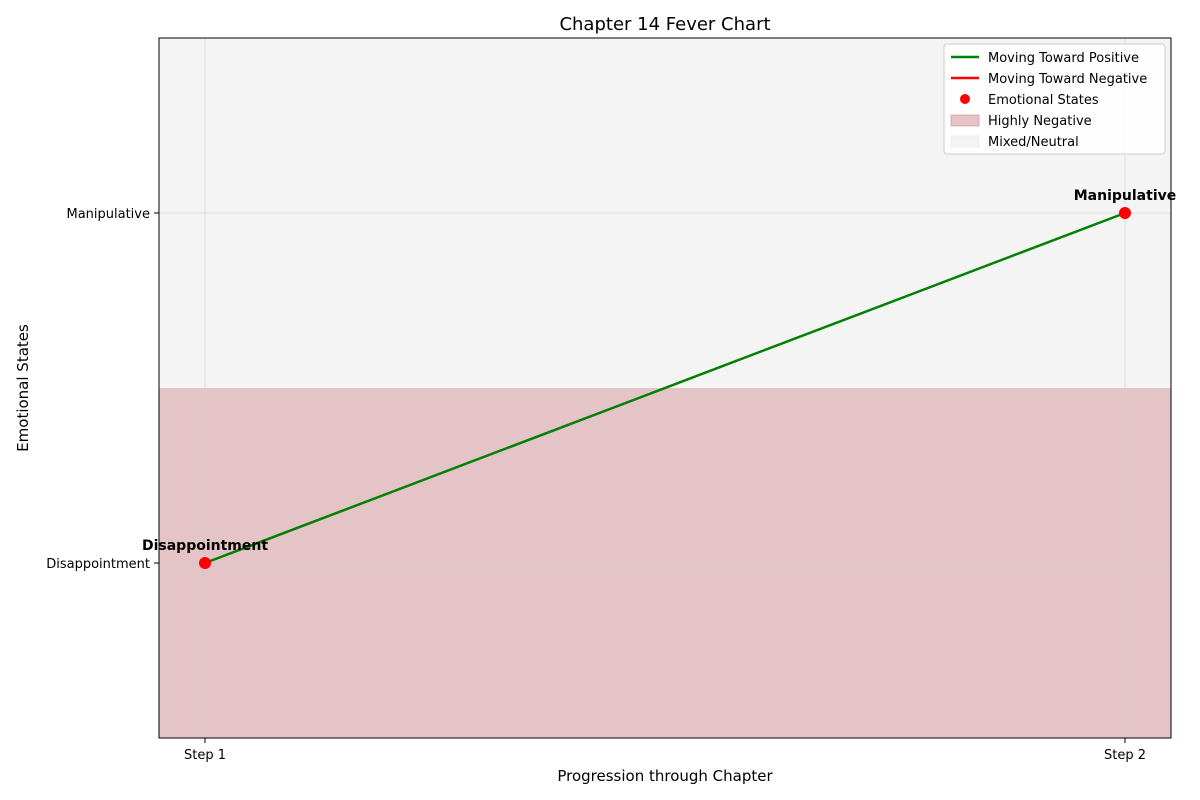  Describe the element at coordinates (1067, 79) in the screenshot. I see `legend-entry-label: Moving Toward Negative` at that location.